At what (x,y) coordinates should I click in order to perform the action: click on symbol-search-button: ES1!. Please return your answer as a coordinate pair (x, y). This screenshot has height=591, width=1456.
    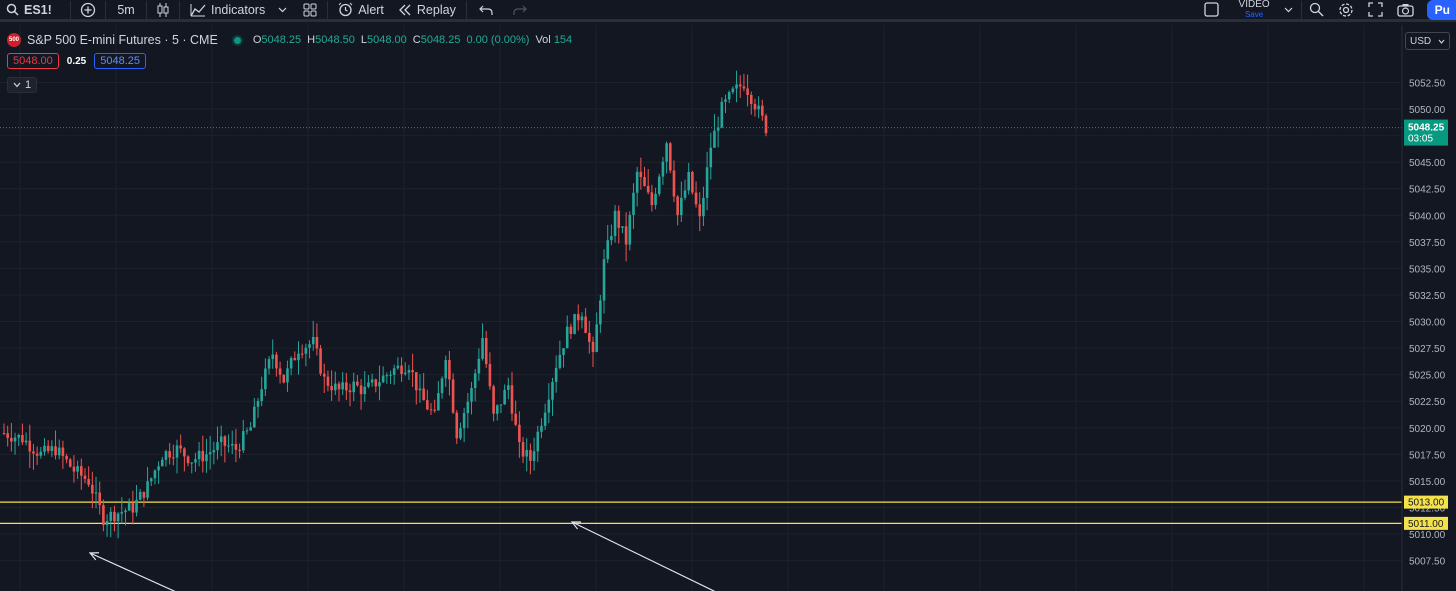
    Looking at the image, I should click on (35, 10).